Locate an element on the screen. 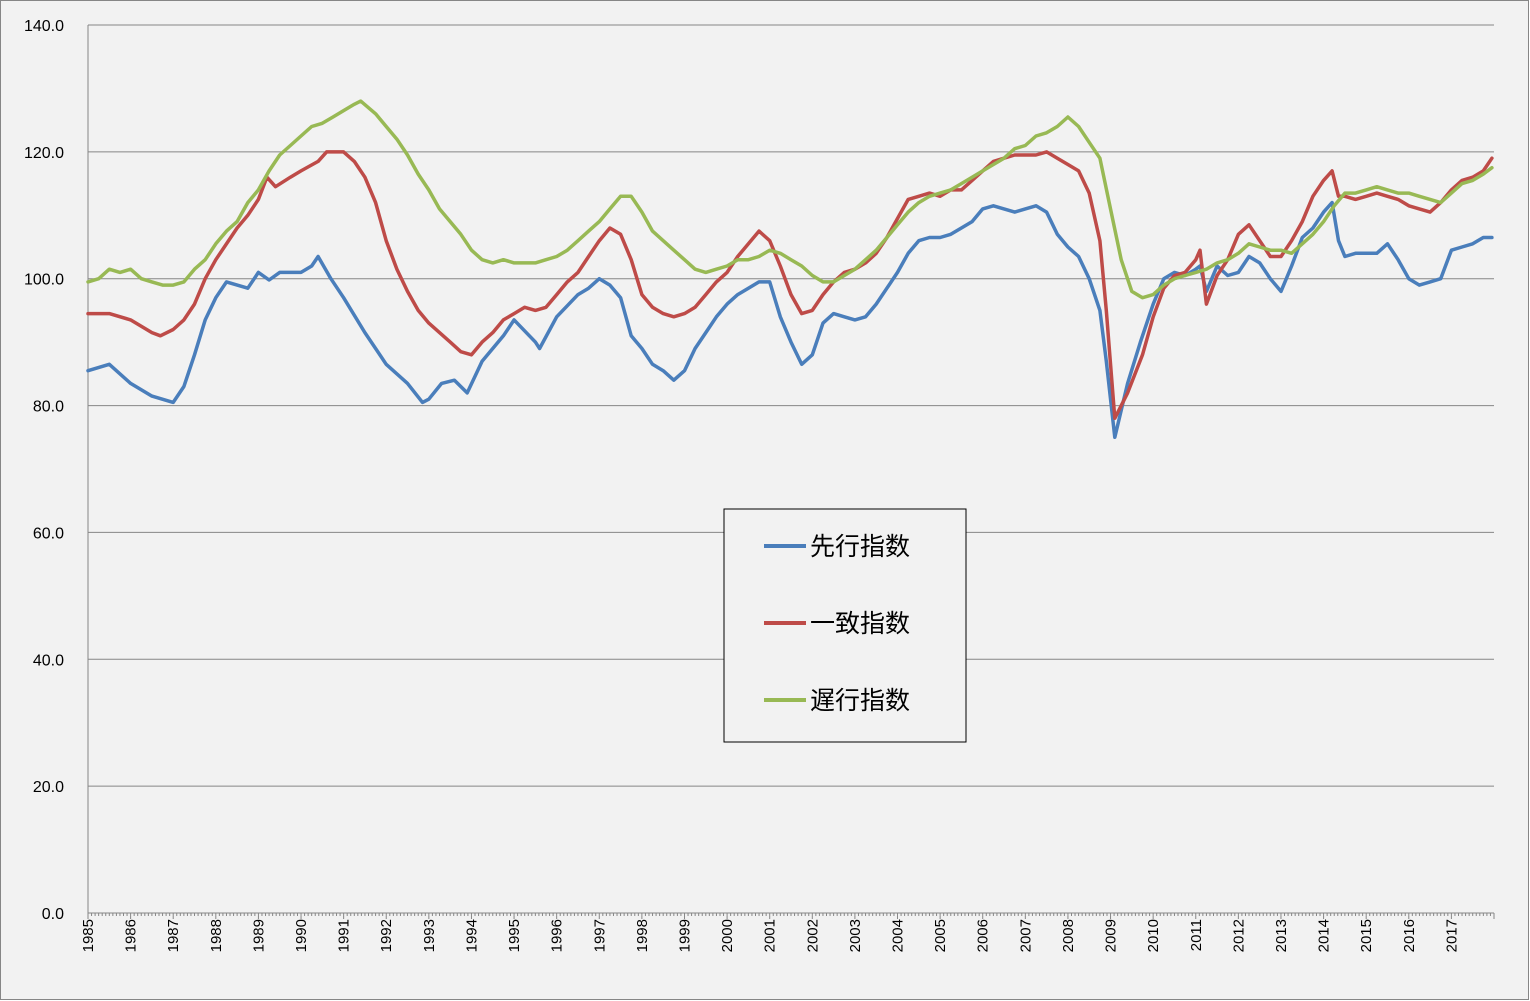 The width and height of the screenshot is (1530, 1001). x-tick-label: 2003 is located at coordinates (855, 935).